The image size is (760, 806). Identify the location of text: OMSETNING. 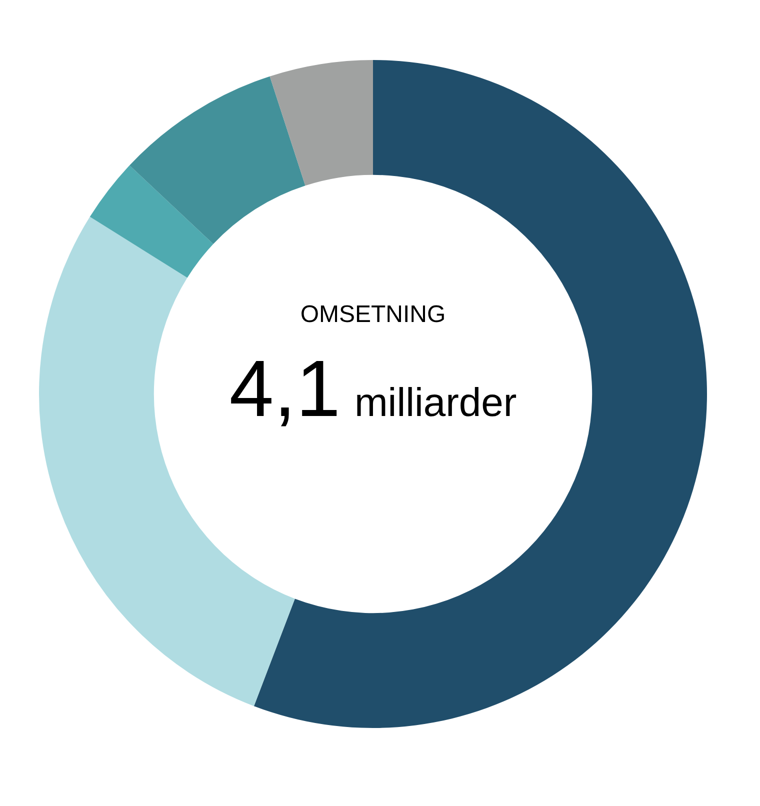
(373, 315).